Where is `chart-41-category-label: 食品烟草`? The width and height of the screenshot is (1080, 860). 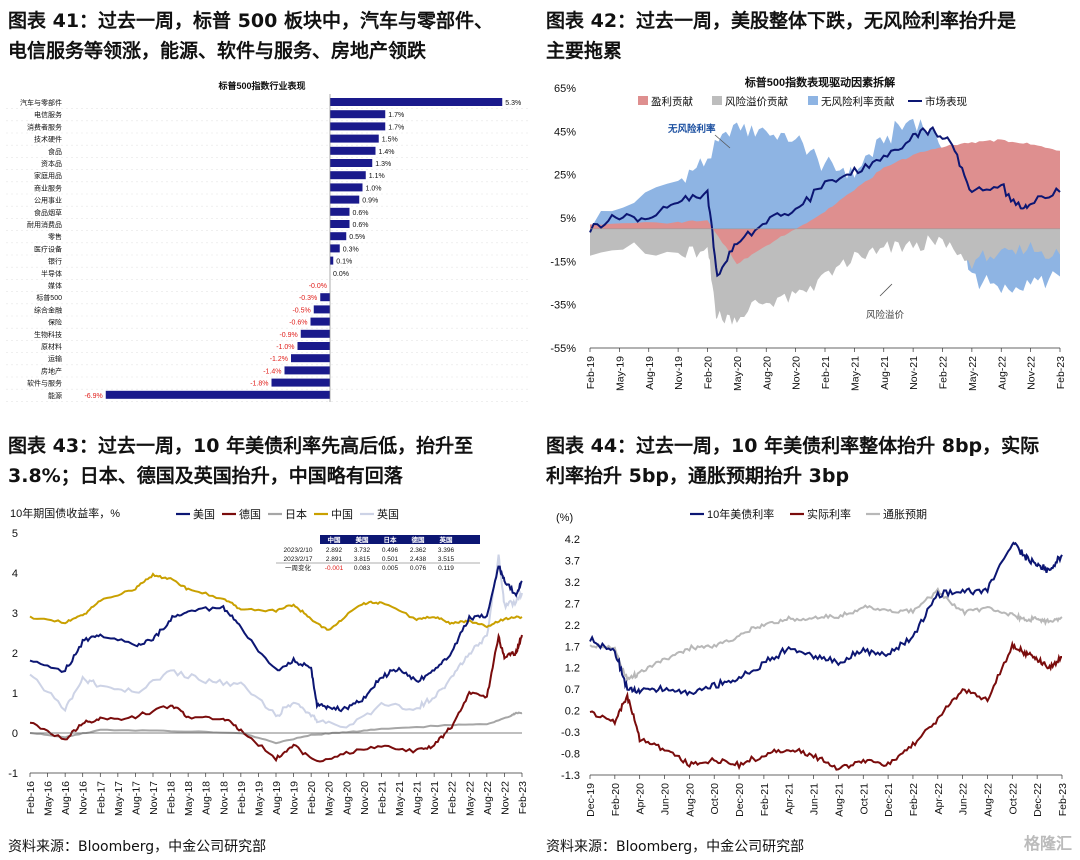
chart-41-category-label: 食品烟草 is located at coordinates (48, 212).